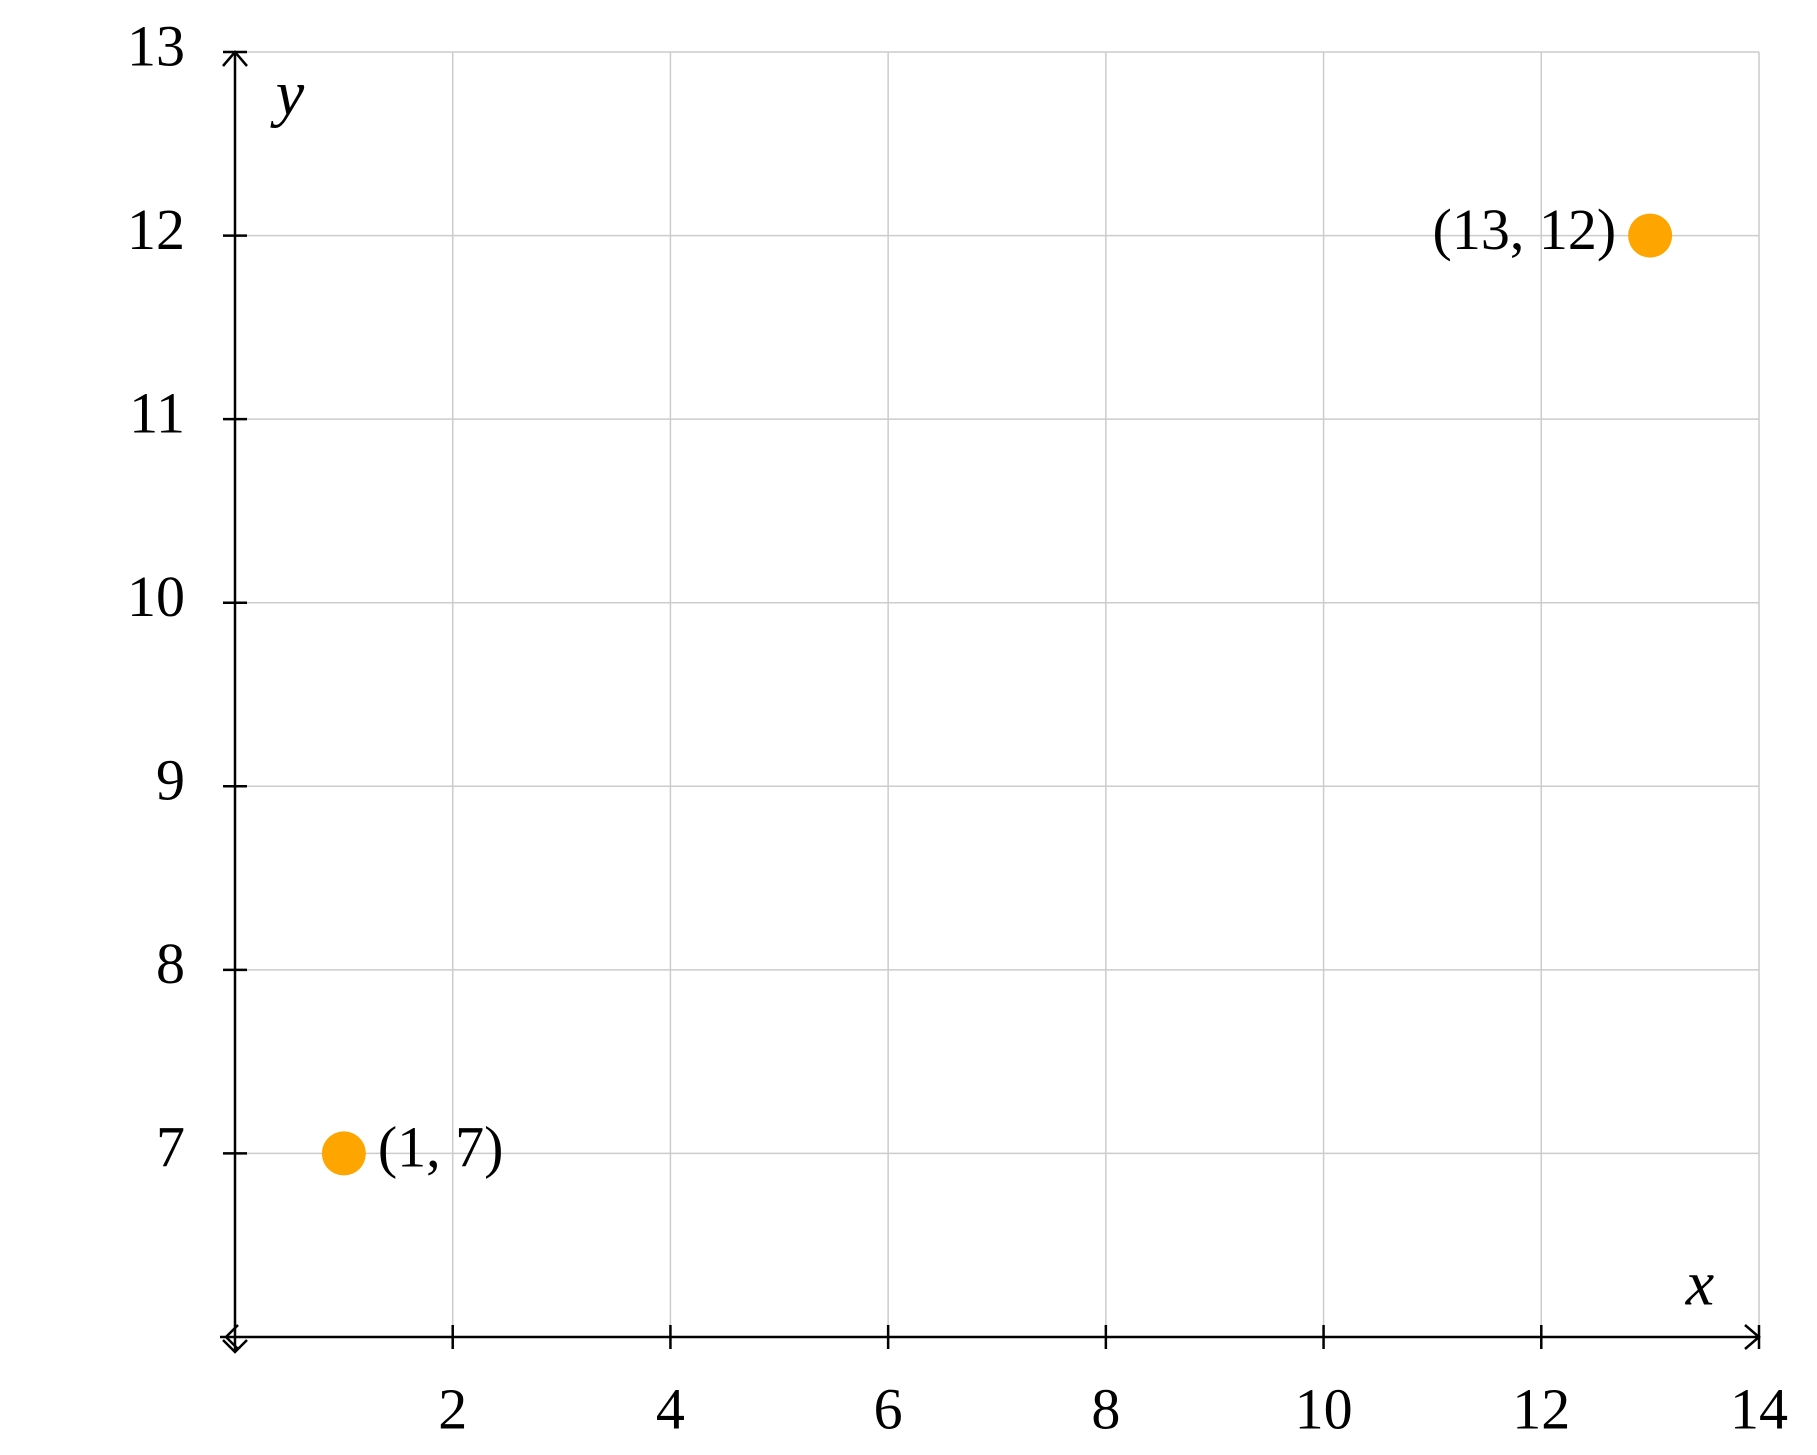  What do you see at coordinates (170, 1147) in the screenshot?
I see `y-tick-label: 7` at bounding box center [170, 1147].